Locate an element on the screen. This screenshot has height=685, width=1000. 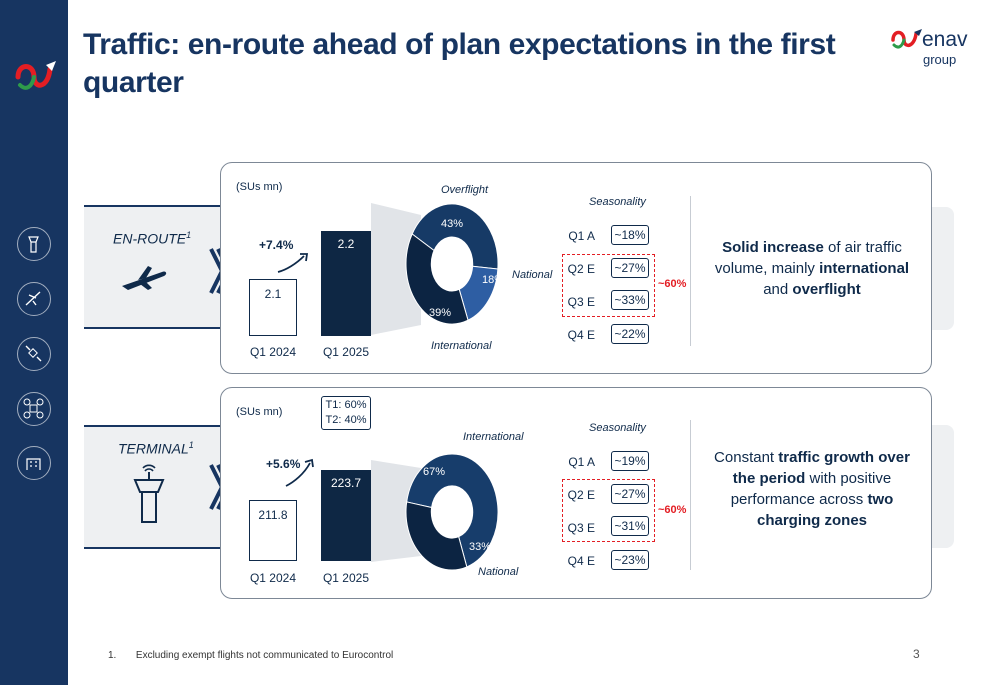
enroute-slice-label-national: 18% is located at coordinates (493, 280).